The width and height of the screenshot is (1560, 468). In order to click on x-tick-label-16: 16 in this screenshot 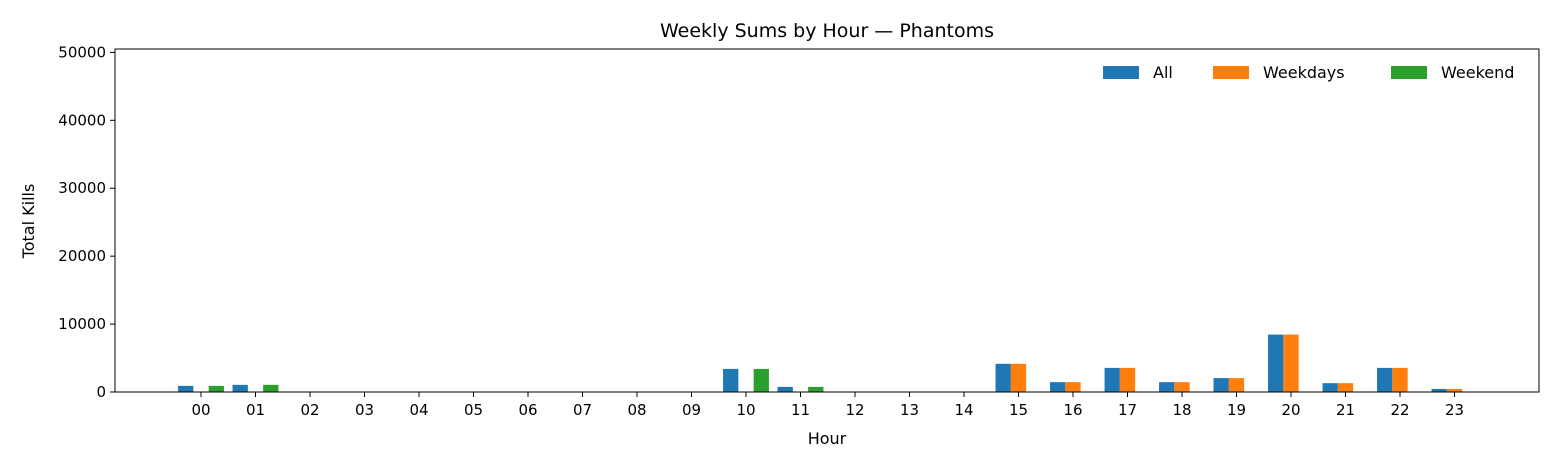, I will do `click(1072, 410)`.